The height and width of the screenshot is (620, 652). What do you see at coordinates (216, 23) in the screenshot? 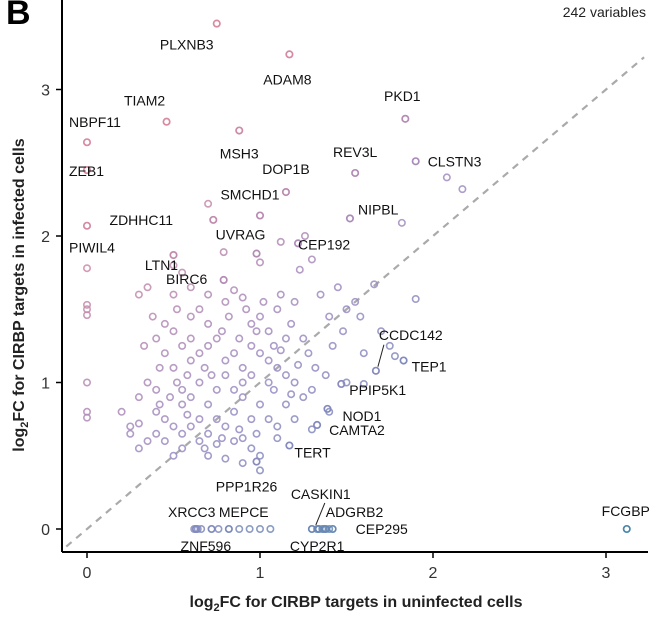
I see `data-point-plxnb3` at bounding box center [216, 23].